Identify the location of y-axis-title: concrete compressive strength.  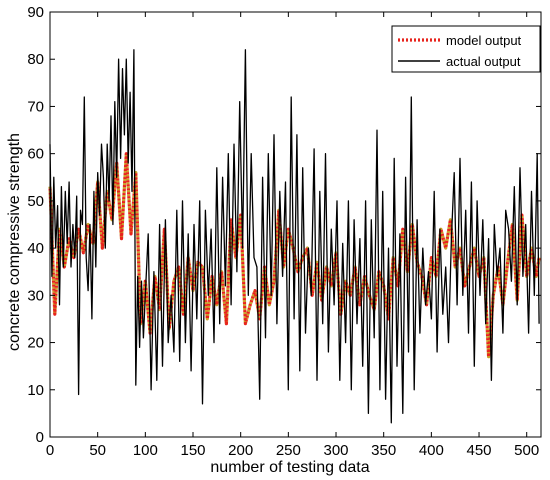
(14, 242).